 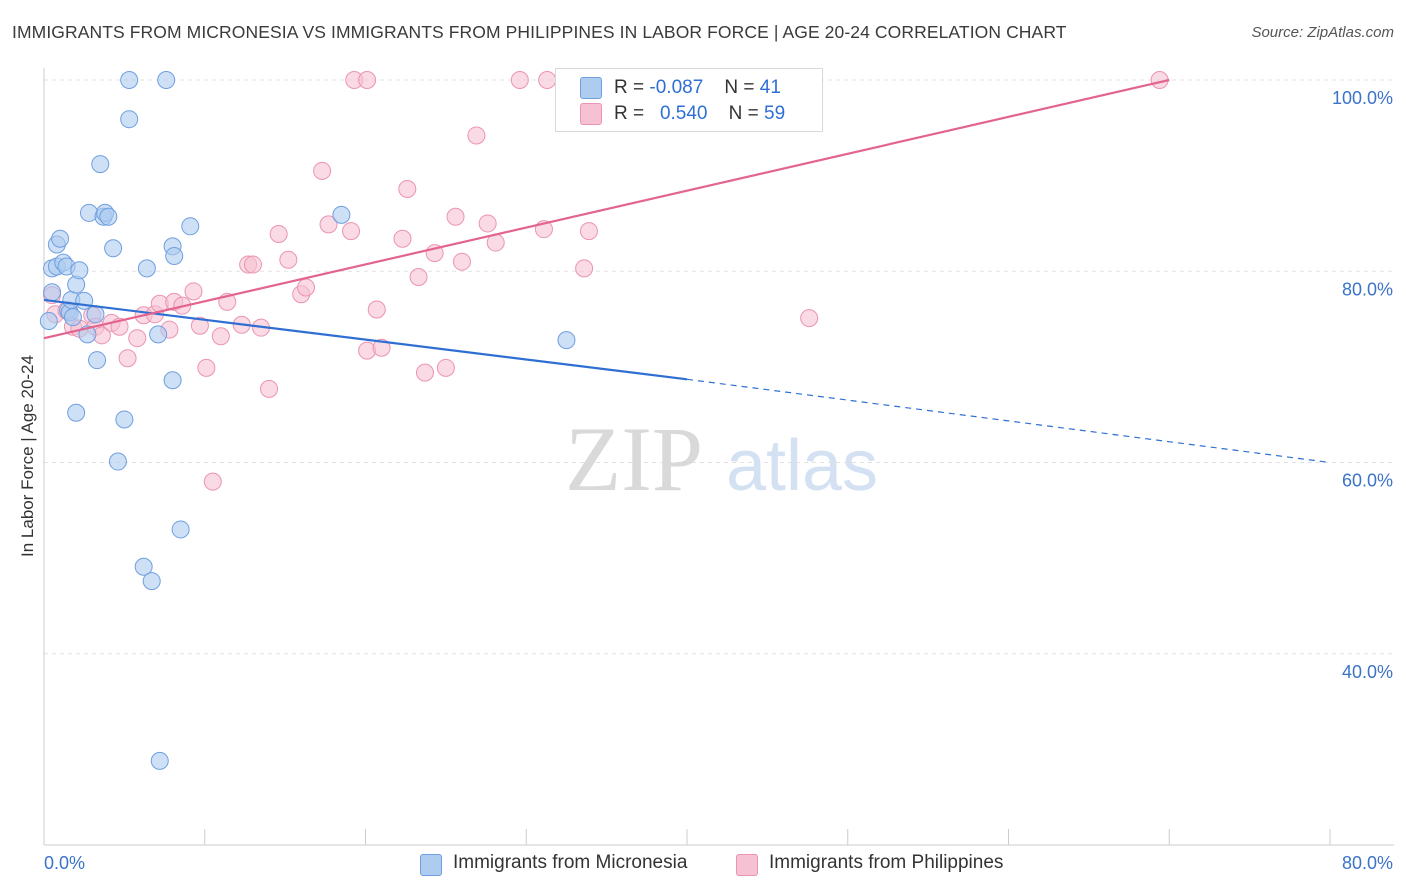 I want to click on watermark-zip: ZIP, so click(x=634, y=459).